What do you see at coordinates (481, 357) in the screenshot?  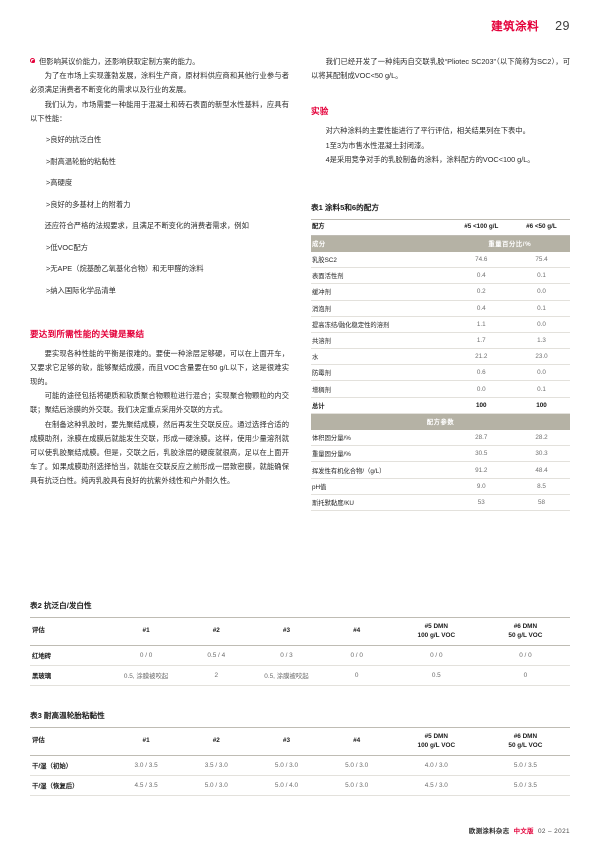 I see `row-value: 21.2` at bounding box center [481, 357].